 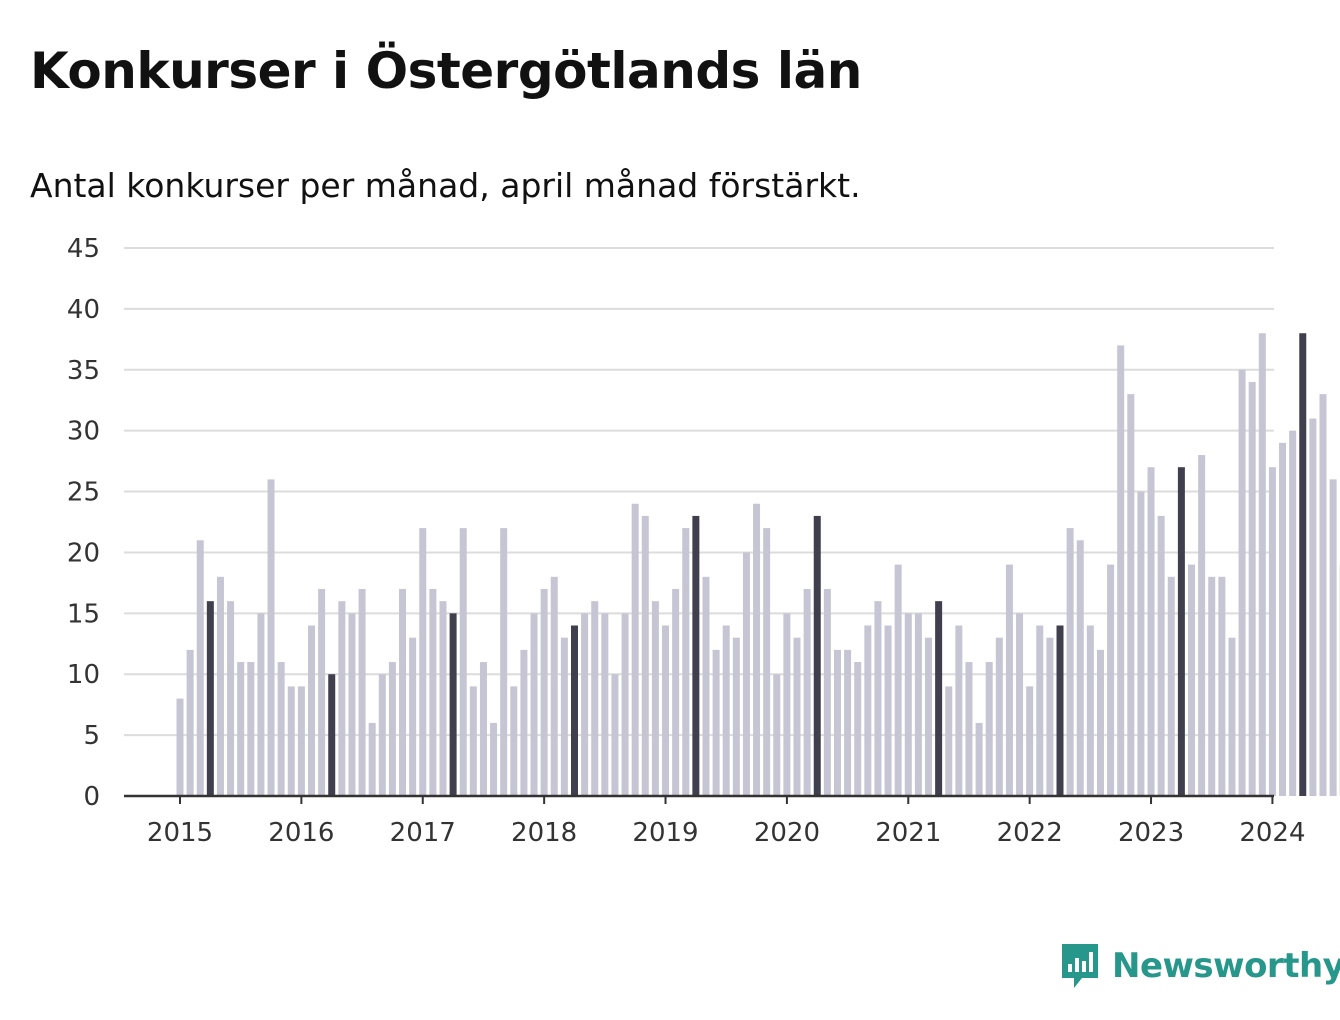 What do you see at coordinates (91, 736) in the screenshot?
I see `y-tick-label: 5` at bounding box center [91, 736].